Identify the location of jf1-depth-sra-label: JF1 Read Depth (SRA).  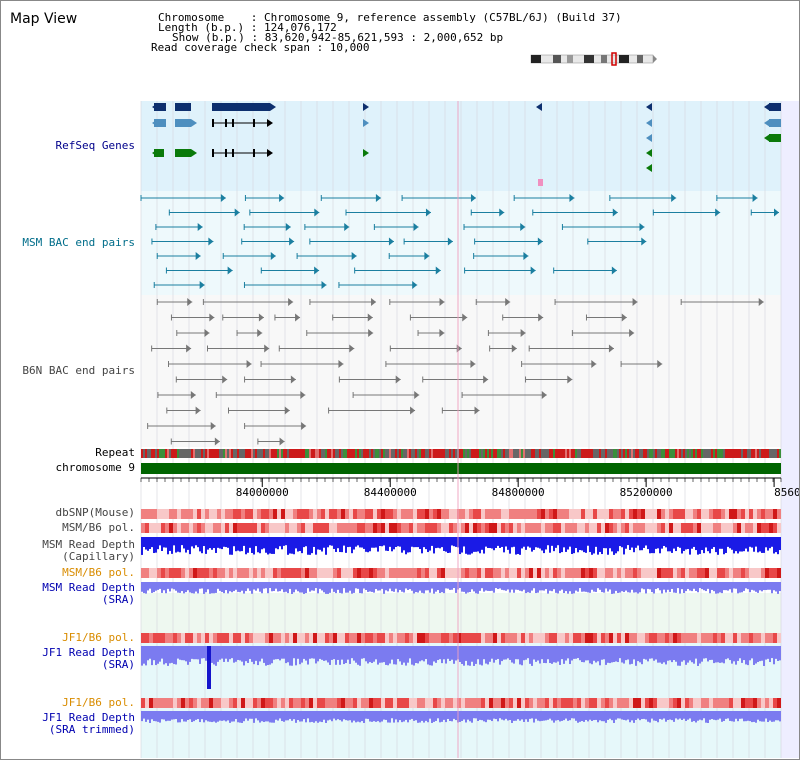
(88, 658).